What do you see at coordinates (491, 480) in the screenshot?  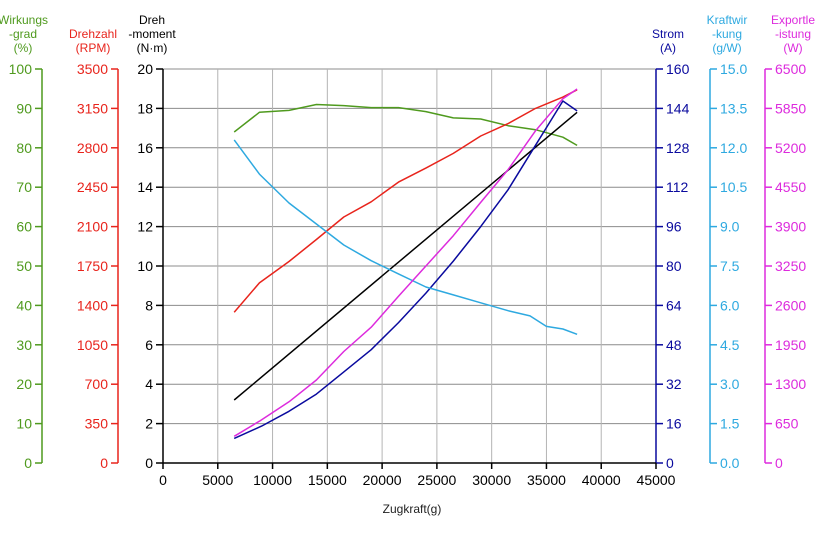 I see `x-tick-label: 30000` at bounding box center [491, 480].